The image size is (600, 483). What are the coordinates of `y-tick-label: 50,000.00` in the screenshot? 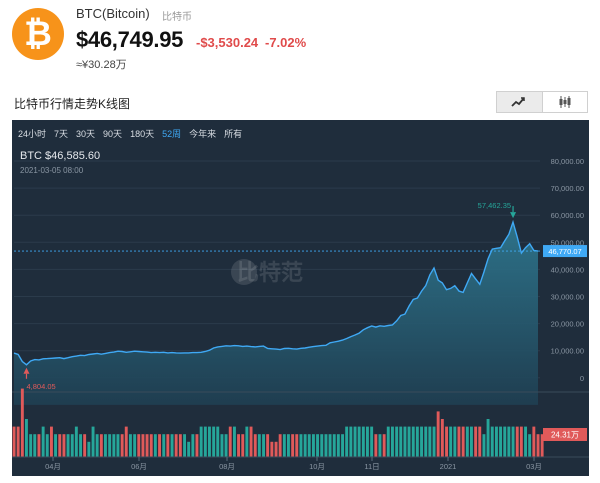 It's located at (567, 242).